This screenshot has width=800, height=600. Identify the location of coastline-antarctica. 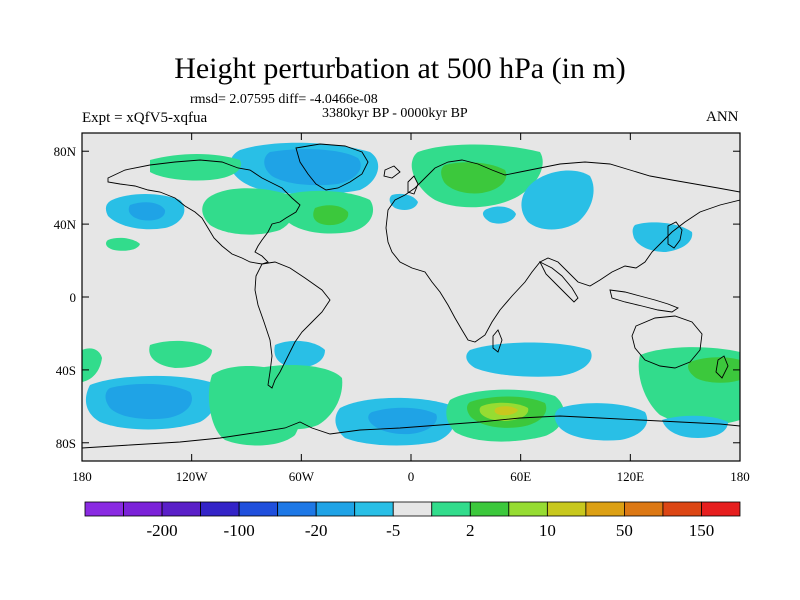
(411, 432).